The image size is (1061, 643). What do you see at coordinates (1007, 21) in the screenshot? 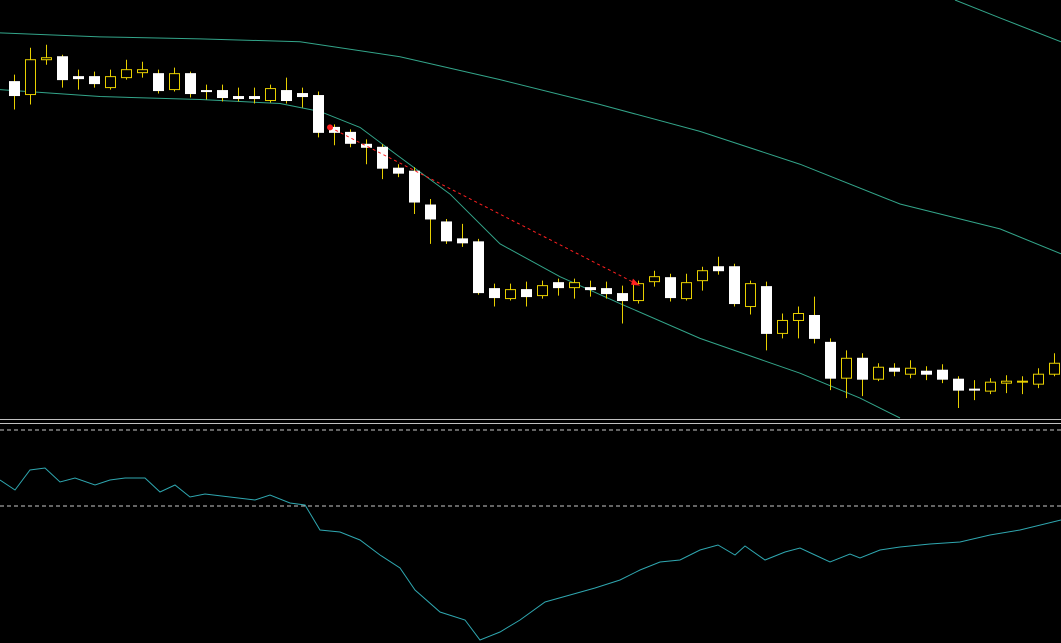
I see `band-line` at bounding box center [1007, 21].